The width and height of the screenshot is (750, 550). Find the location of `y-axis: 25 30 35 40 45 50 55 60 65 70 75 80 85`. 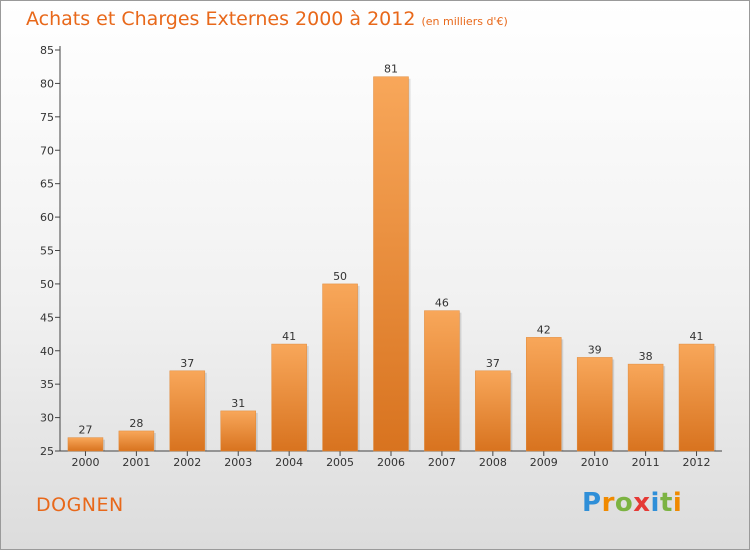

y-axis: 25 30 35 40 45 50 55 60 65 70 75 80 85 is located at coordinates (50, 251).